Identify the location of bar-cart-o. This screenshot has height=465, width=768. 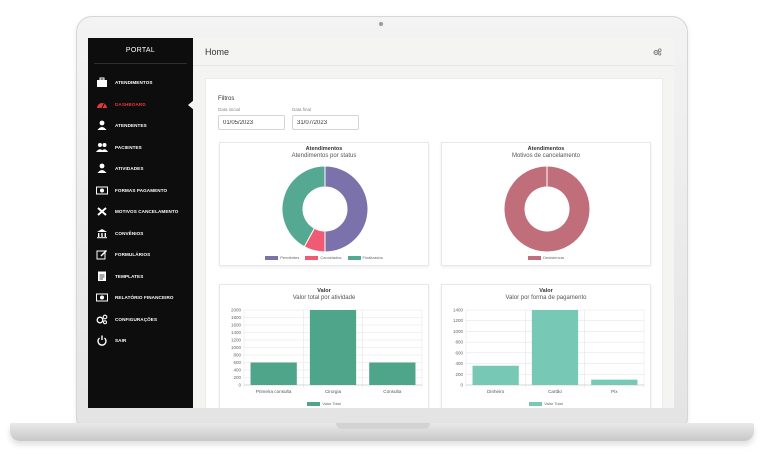
(555, 347).